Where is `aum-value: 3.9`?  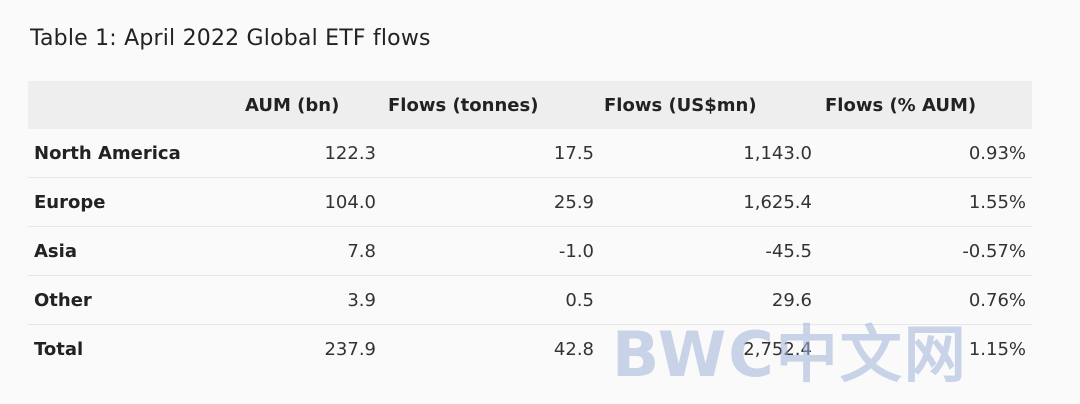 aum-value: 3.9 is located at coordinates (361, 300).